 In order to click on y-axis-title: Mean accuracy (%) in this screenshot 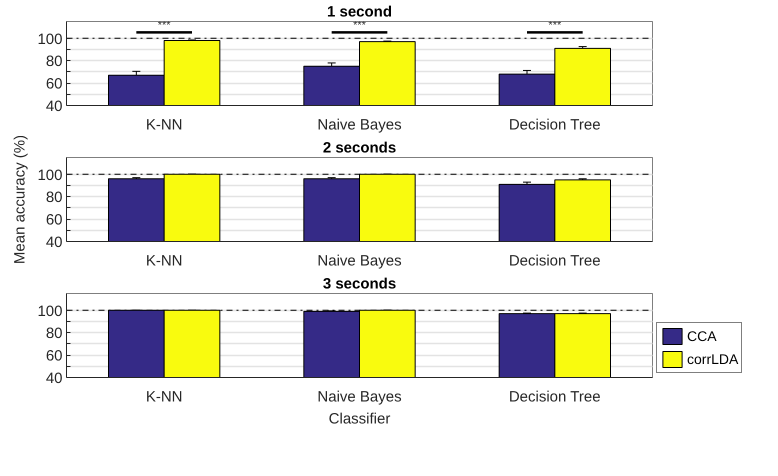, I will do `click(19, 199)`.